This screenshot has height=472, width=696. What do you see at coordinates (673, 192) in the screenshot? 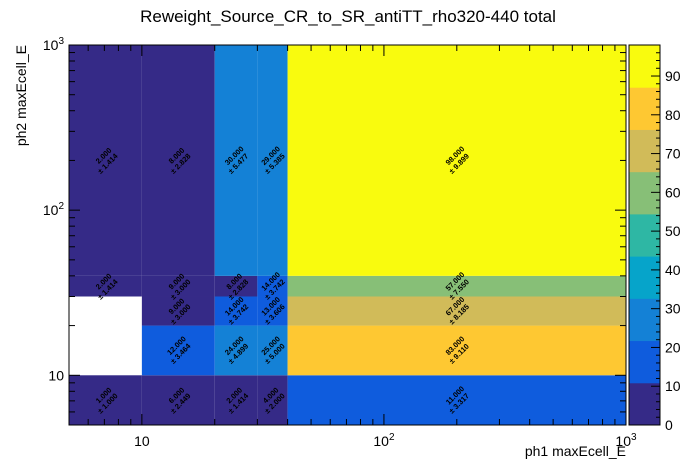
I see `palette-tick-label: 60` at bounding box center [673, 192].